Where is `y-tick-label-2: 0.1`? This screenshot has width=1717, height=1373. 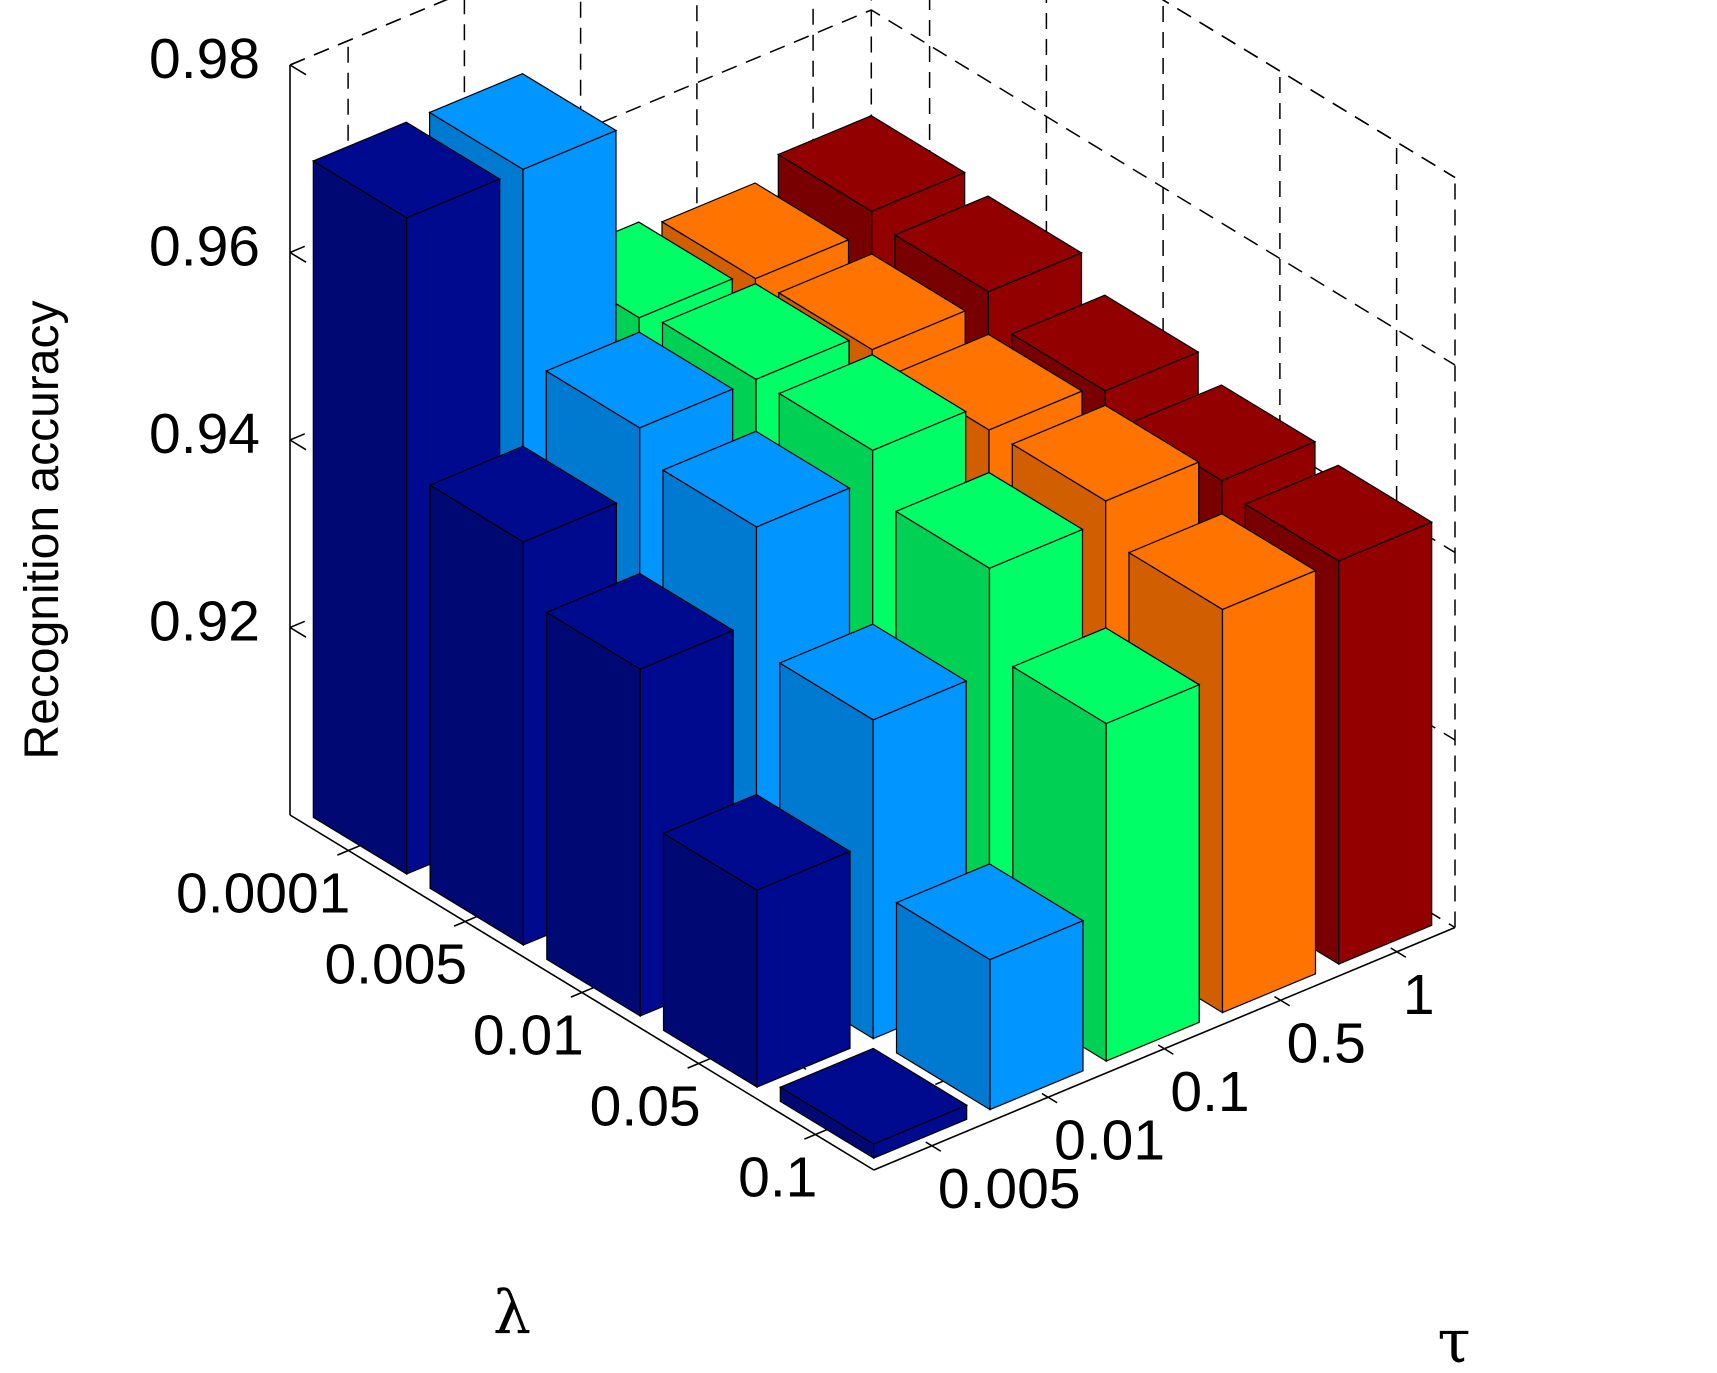 y-tick-label-2: 0.1 is located at coordinates (1209, 1092).